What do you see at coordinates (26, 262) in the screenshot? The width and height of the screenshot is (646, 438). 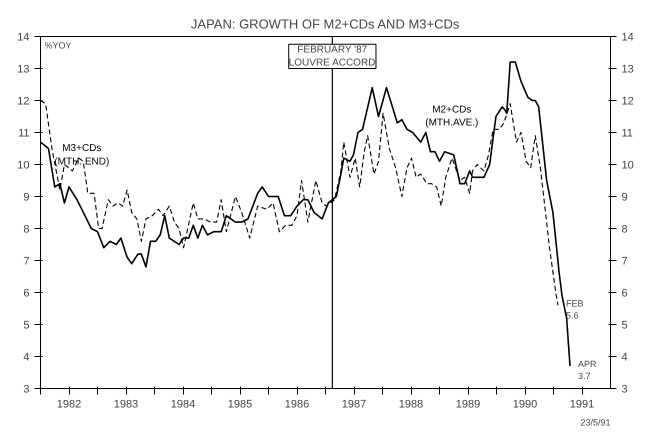 I see `y-tick-label: 7` at bounding box center [26, 262].